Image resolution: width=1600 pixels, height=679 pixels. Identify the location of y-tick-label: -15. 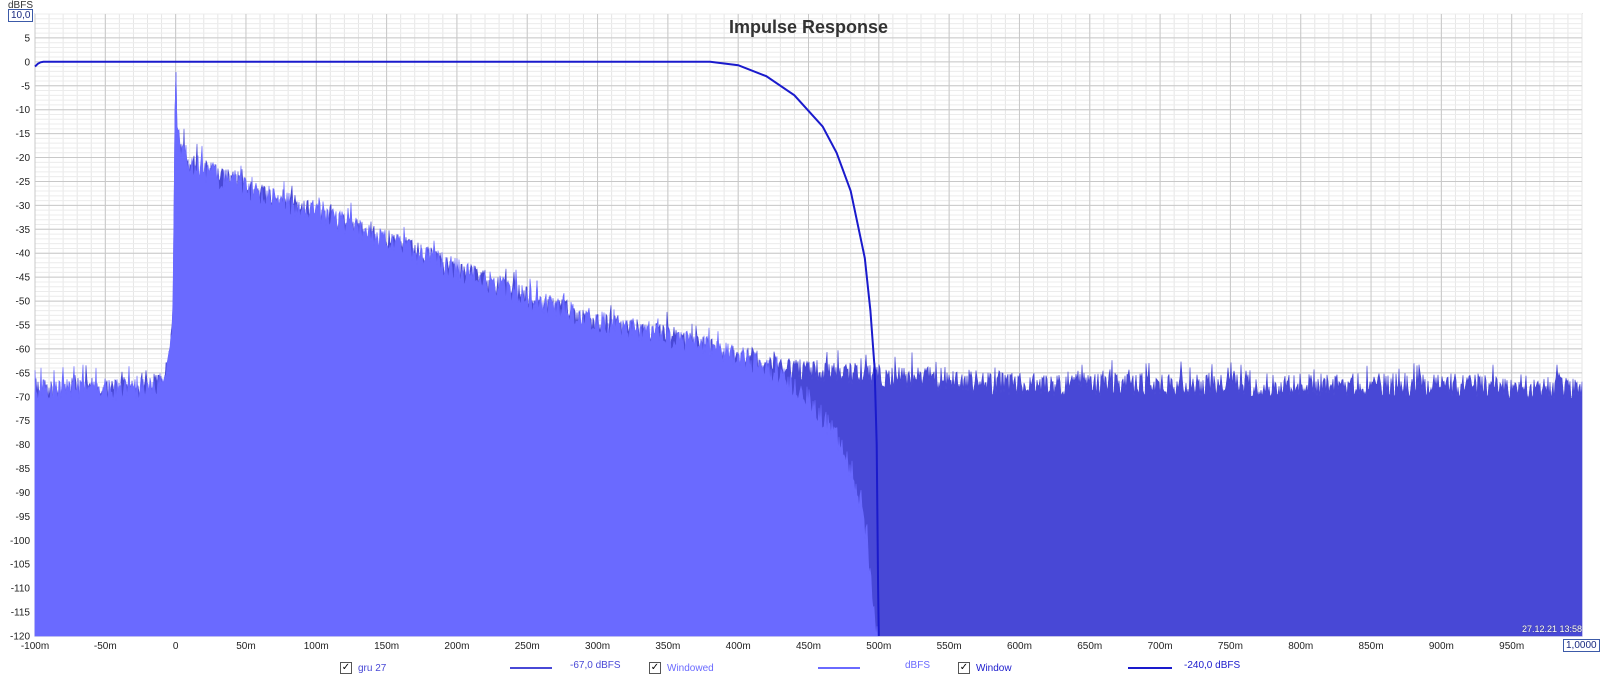
(23, 134).